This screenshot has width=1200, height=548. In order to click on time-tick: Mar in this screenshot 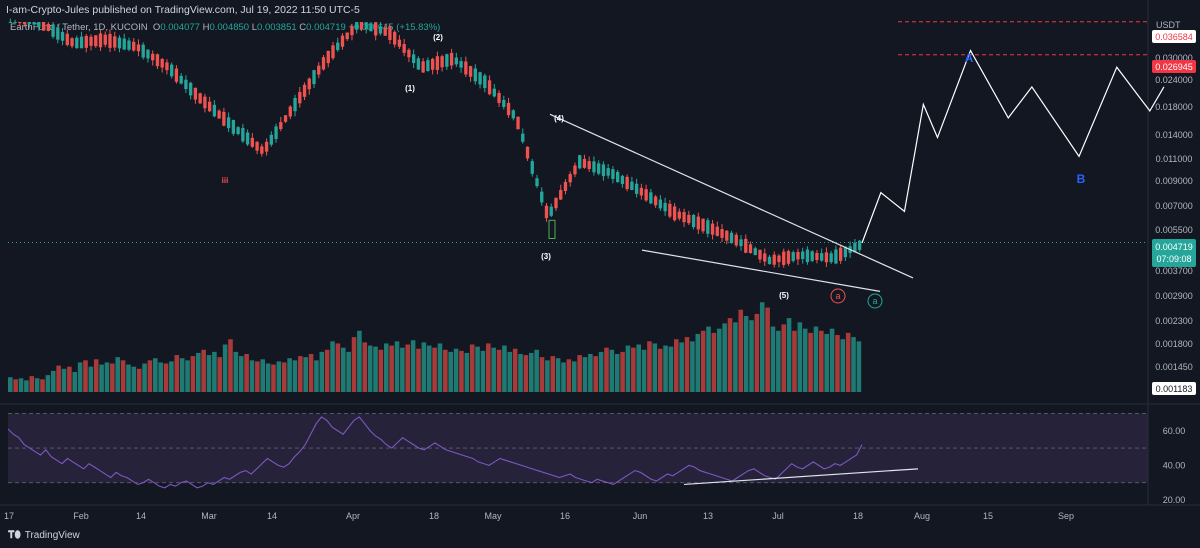, I will do `click(209, 516)`.